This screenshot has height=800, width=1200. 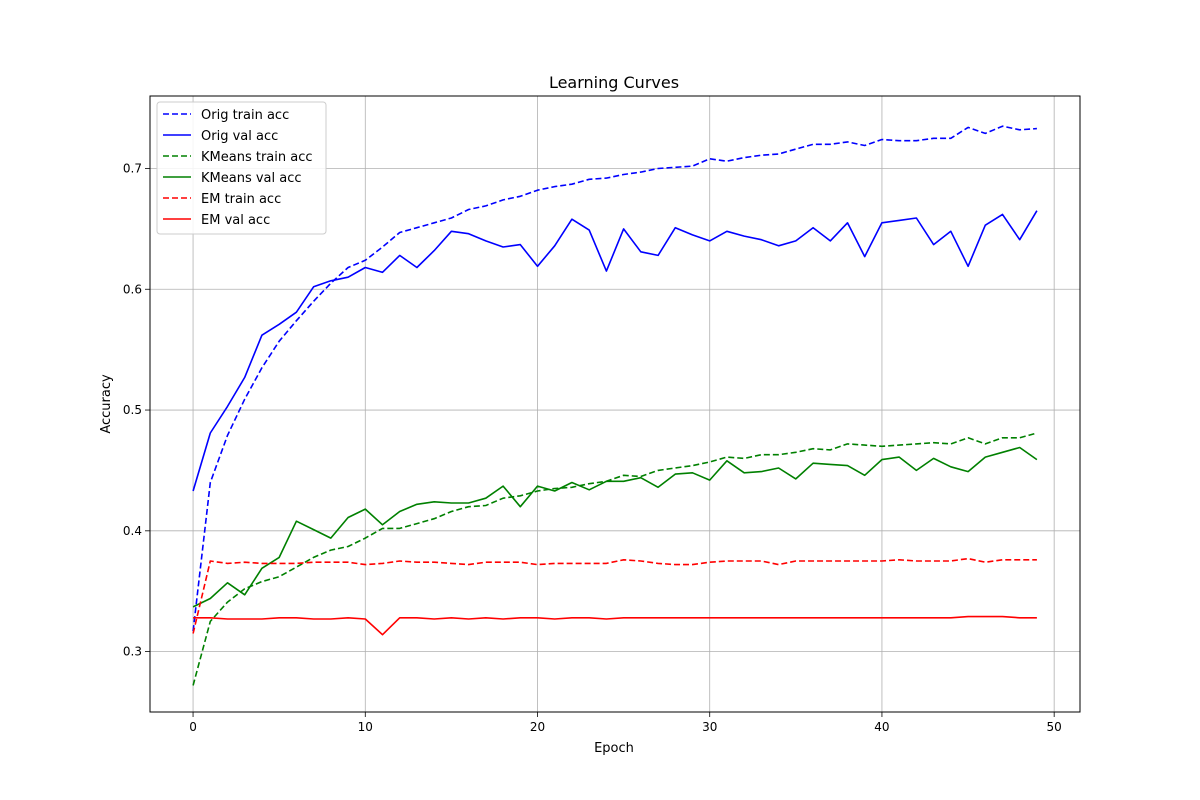 I want to click on x-tick-label: 30, so click(x=709, y=727).